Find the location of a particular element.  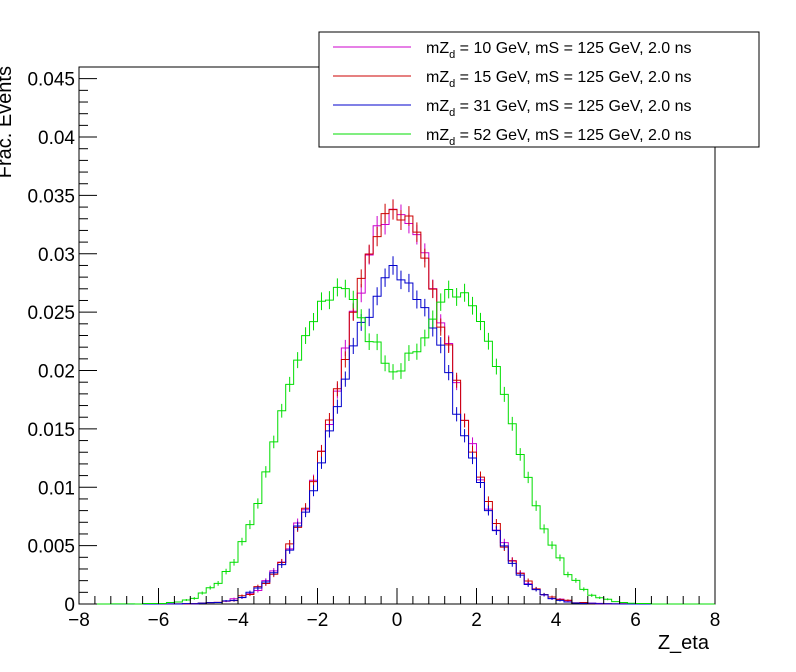

y-tick-label: 0.025 is located at coordinates (51, 313).